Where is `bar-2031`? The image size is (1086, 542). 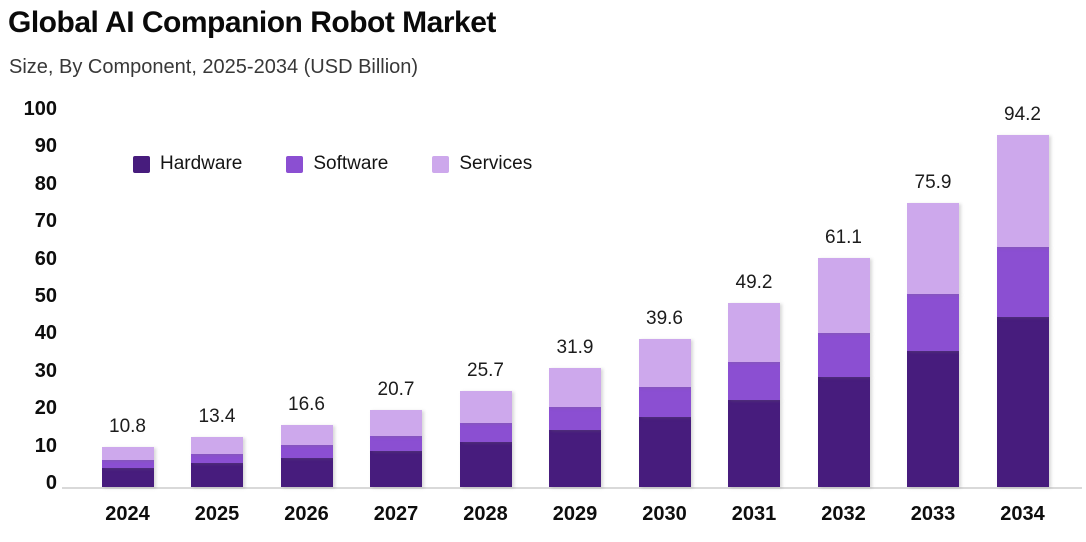
bar-2031 is located at coordinates (754, 395).